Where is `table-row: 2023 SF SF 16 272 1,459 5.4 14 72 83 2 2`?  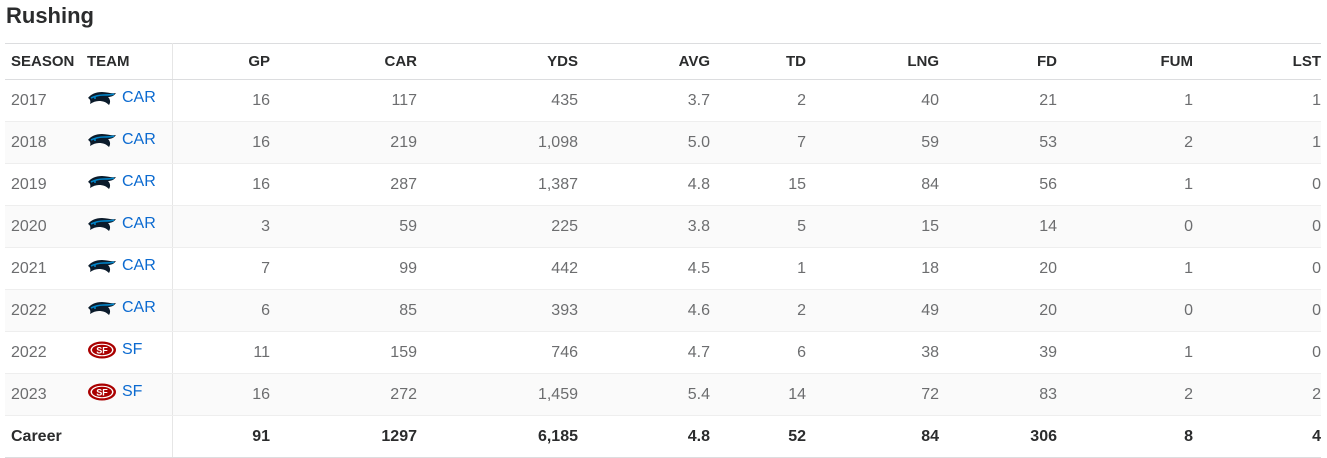
table-row: 2023 SF SF 16 272 1,459 5.4 14 72 83 2 2 is located at coordinates (663, 394).